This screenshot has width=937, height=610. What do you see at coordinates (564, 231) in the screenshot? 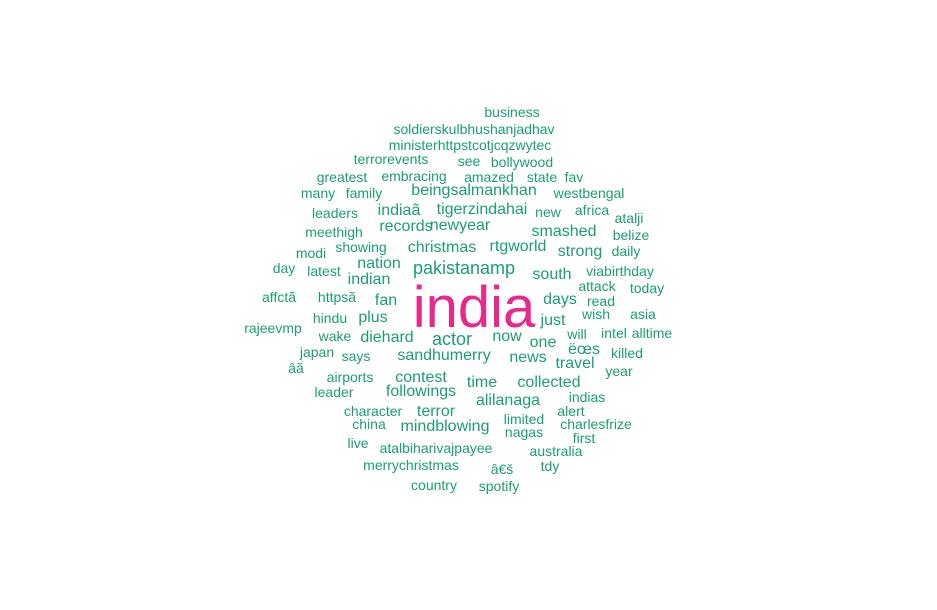
I see `word-smashed: smashed` at bounding box center [564, 231].